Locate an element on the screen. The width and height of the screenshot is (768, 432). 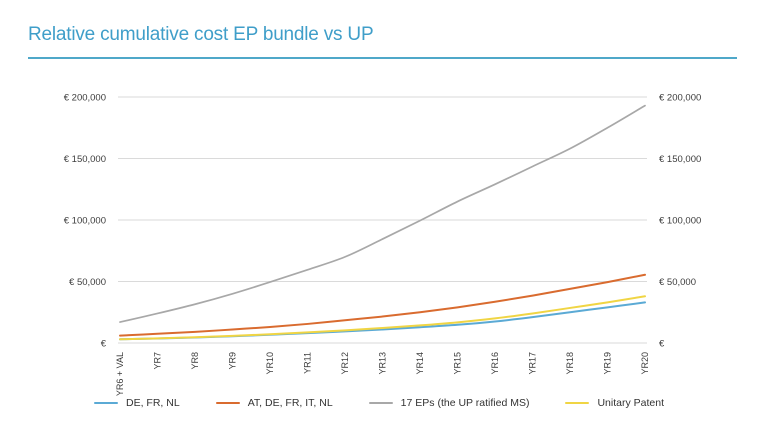
legend-item: DE, FR, NL is located at coordinates (137, 403).